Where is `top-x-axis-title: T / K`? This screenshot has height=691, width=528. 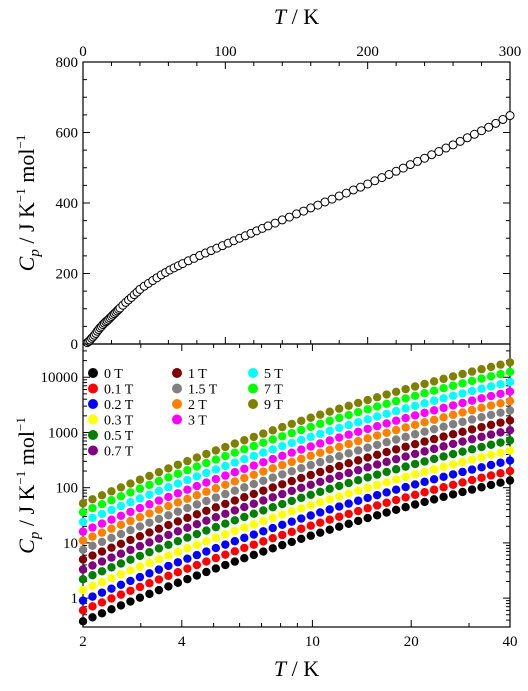
top-x-axis-title: T / K is located at coordinates (296, 16).